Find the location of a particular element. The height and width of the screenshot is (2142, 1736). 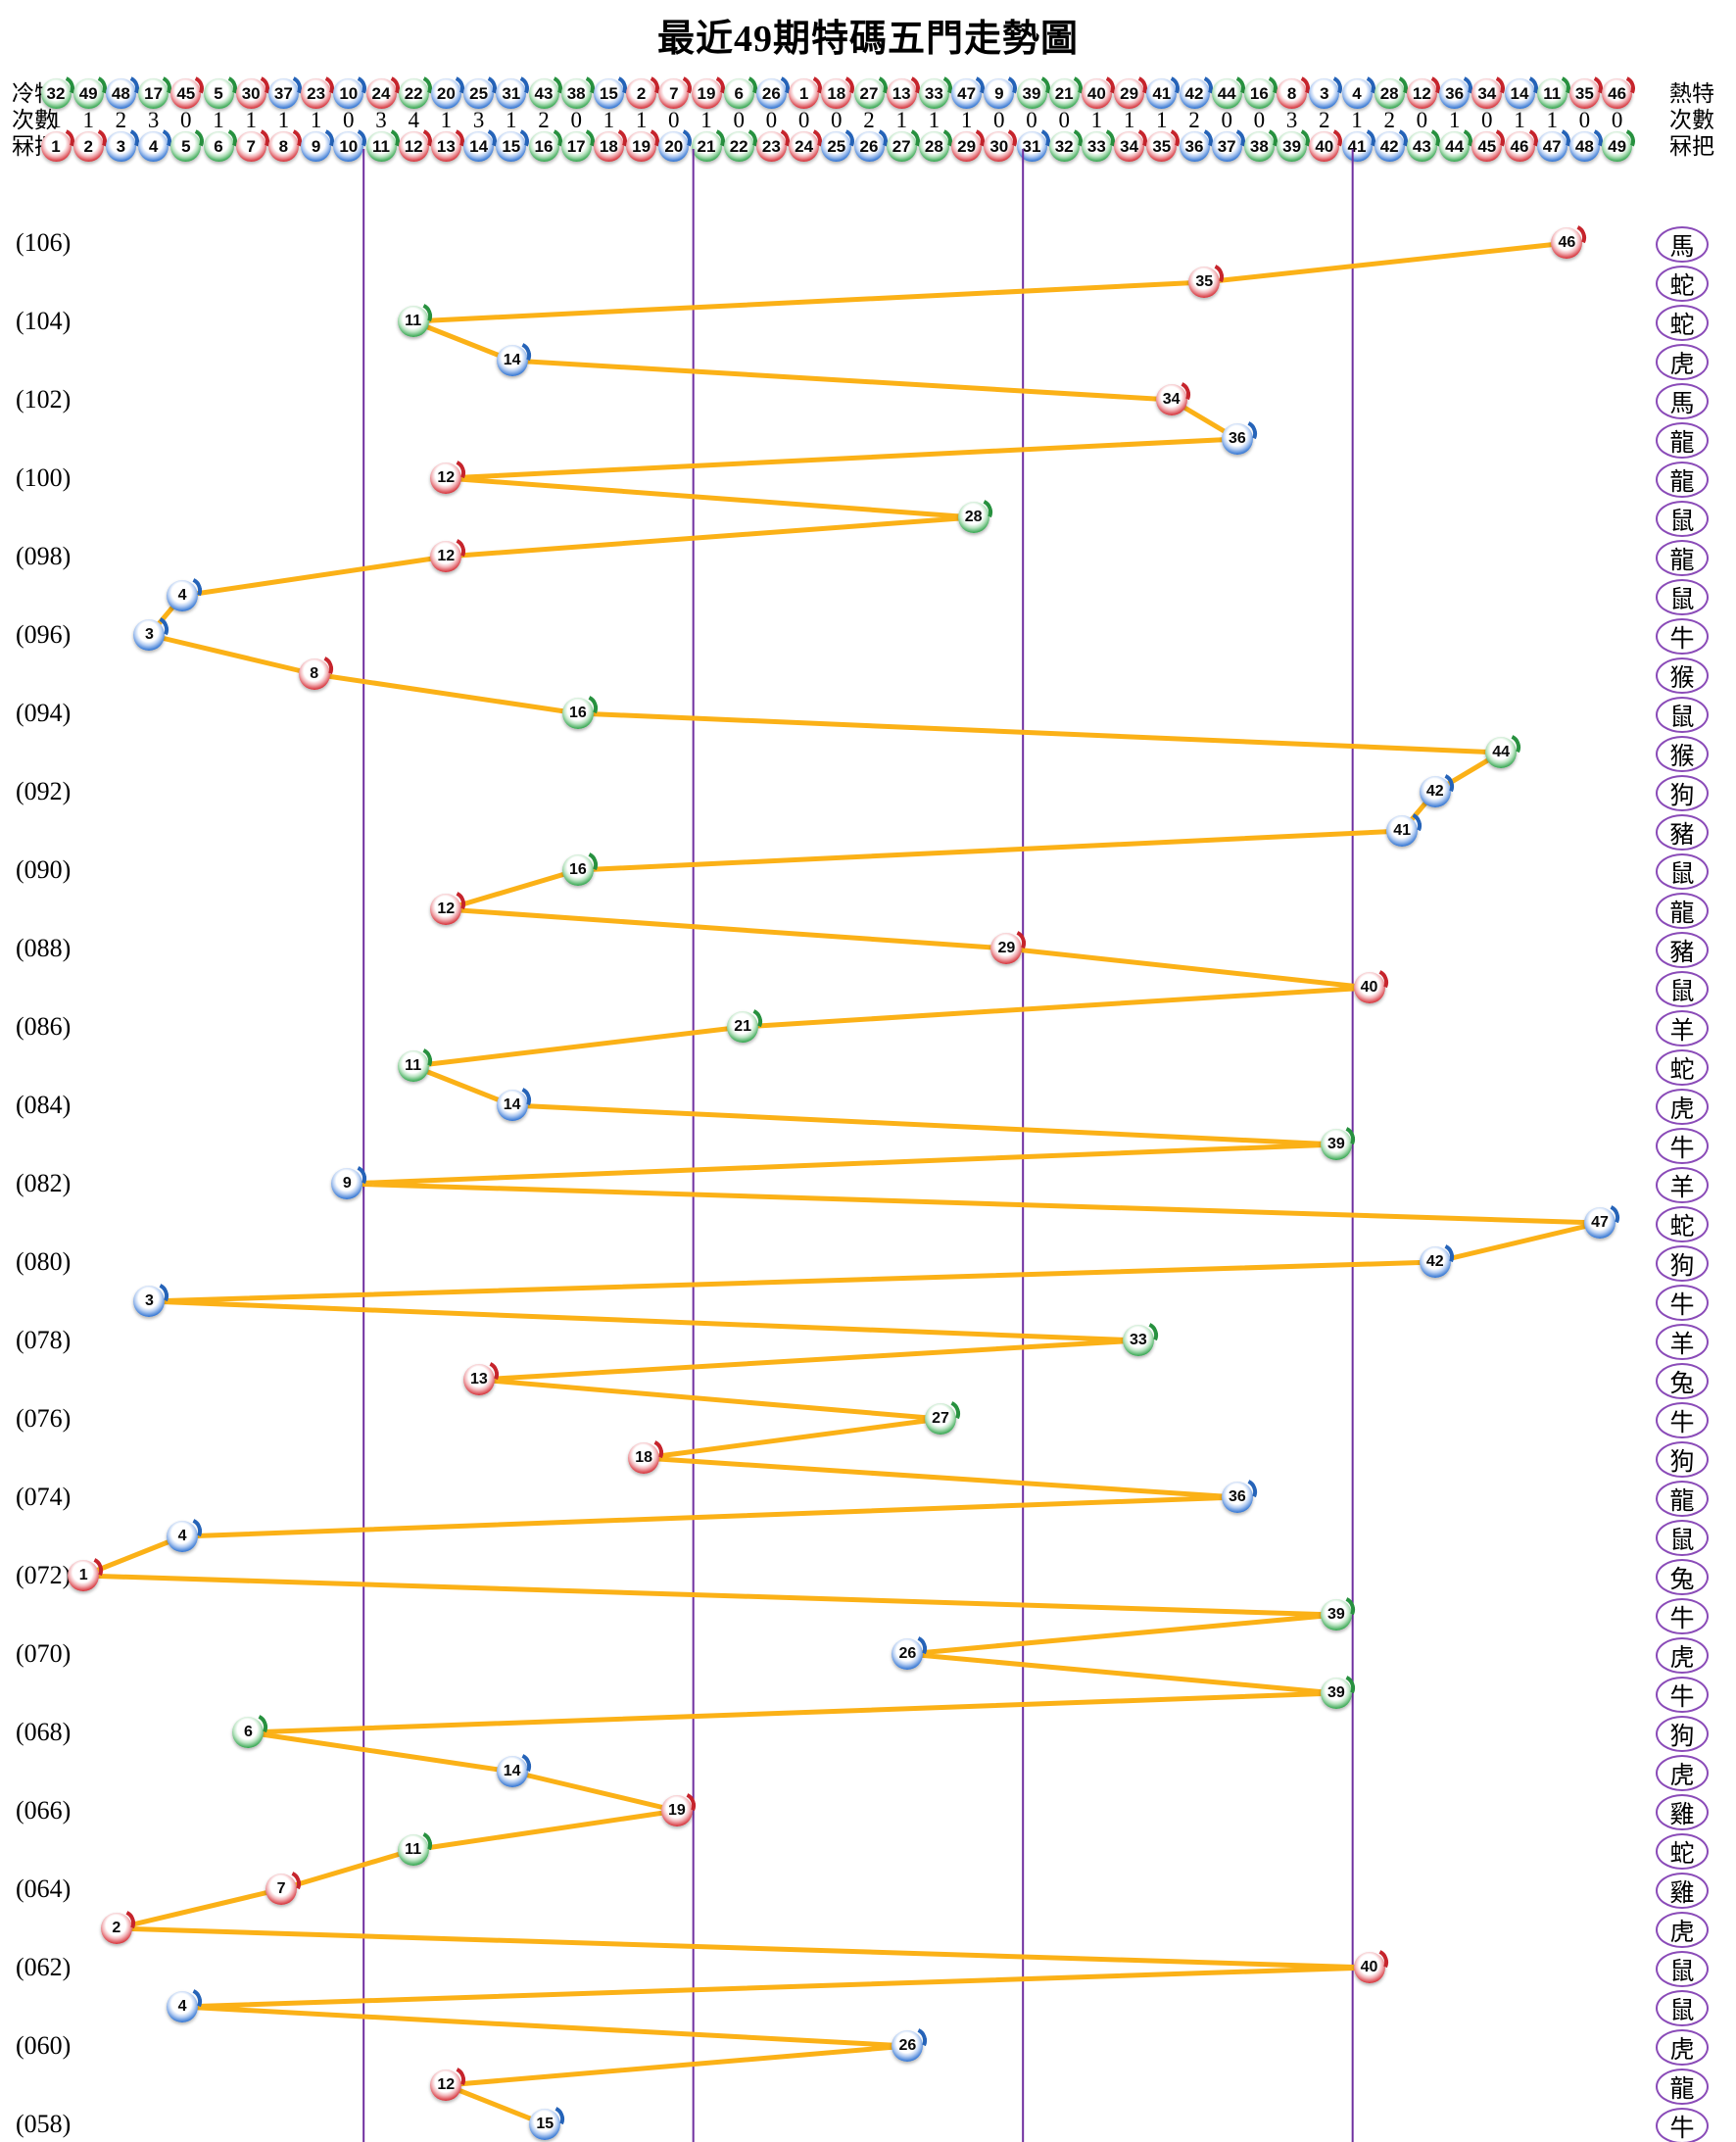

cold-hot-sequence-ball: 10 is located at coordinates (348, 93).